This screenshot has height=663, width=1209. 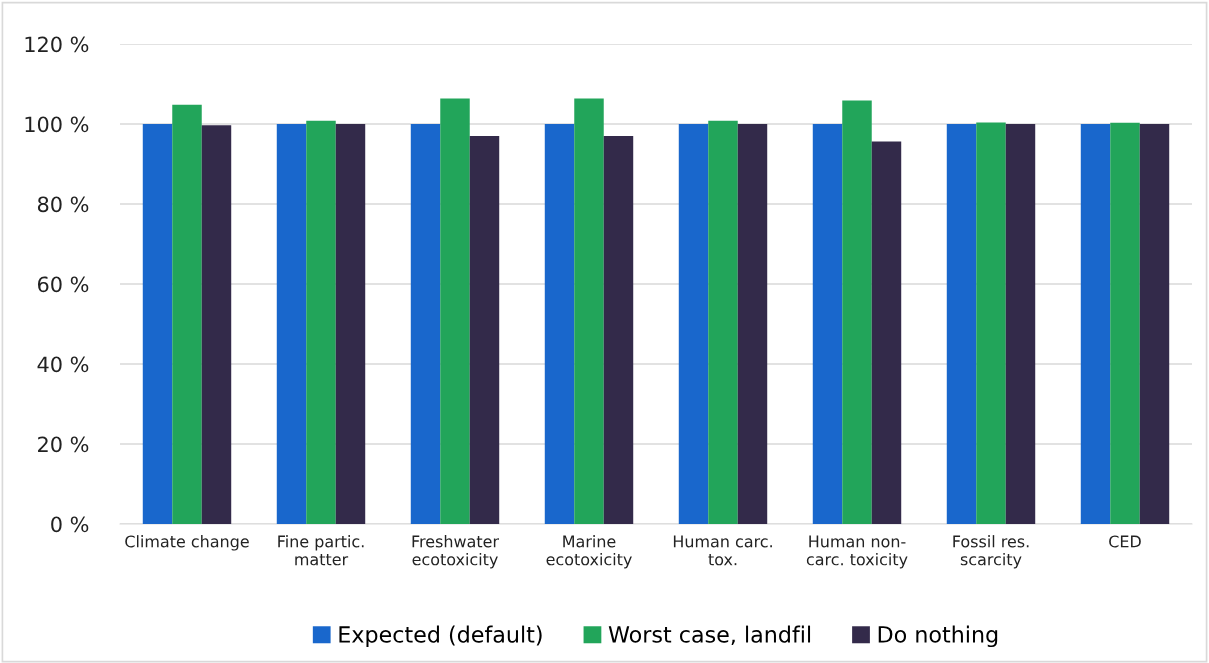 What do you see at coordinates (63, 284) in the screenshot?
I see `y-tick-label: 60 %` at bounding box center [63, 284].